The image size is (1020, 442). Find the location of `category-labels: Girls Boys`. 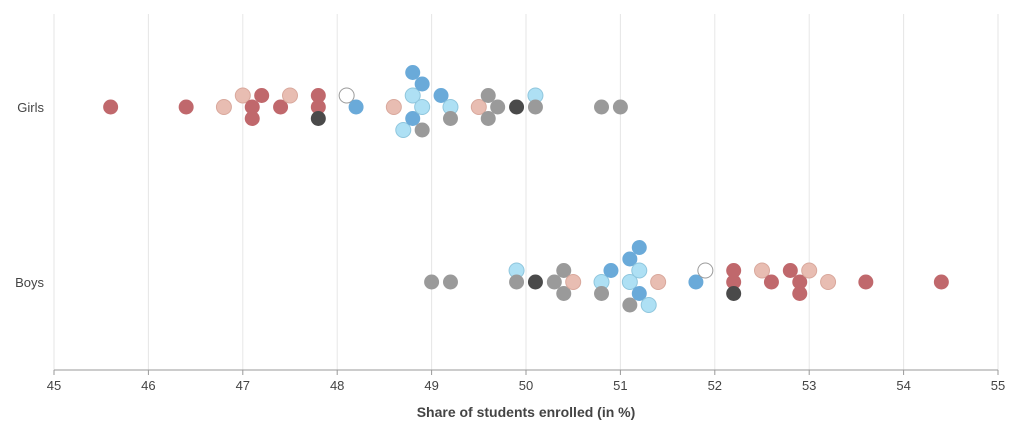

category-labels: Girls Boys is located at coordinates (29, 195).